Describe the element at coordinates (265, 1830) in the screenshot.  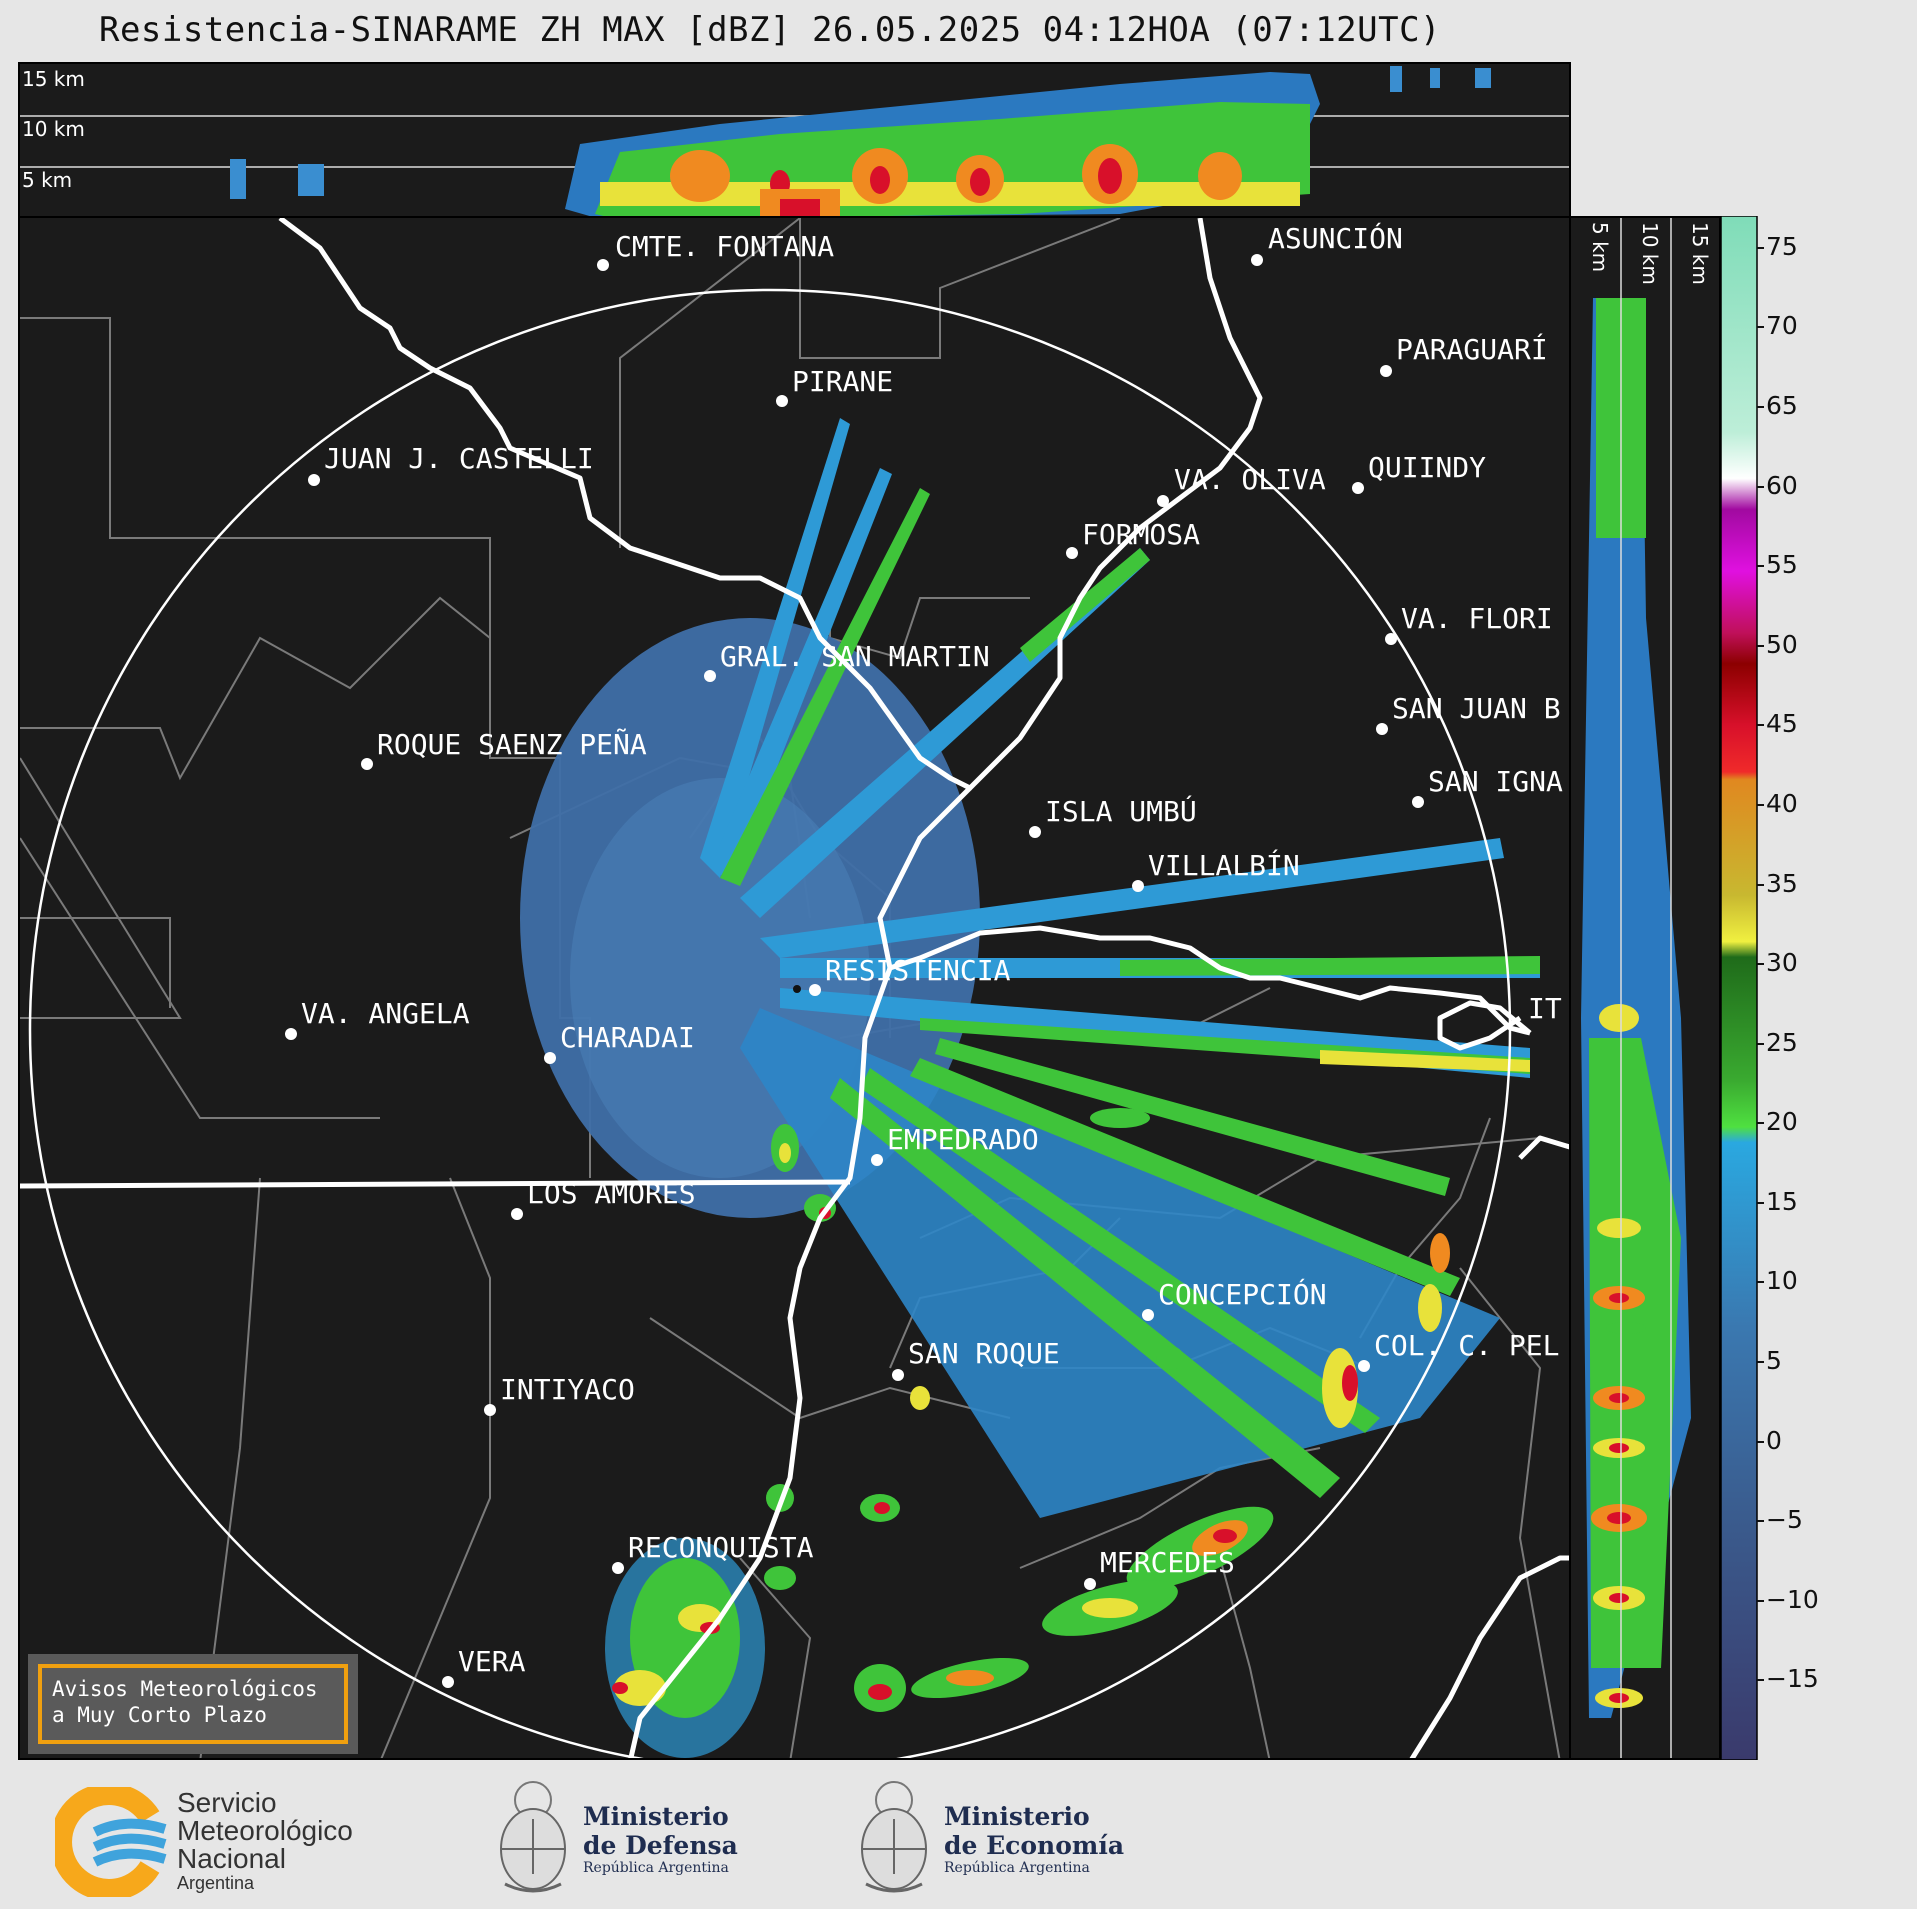
I see `smn-name-line-2: Meteorológico` at that location.